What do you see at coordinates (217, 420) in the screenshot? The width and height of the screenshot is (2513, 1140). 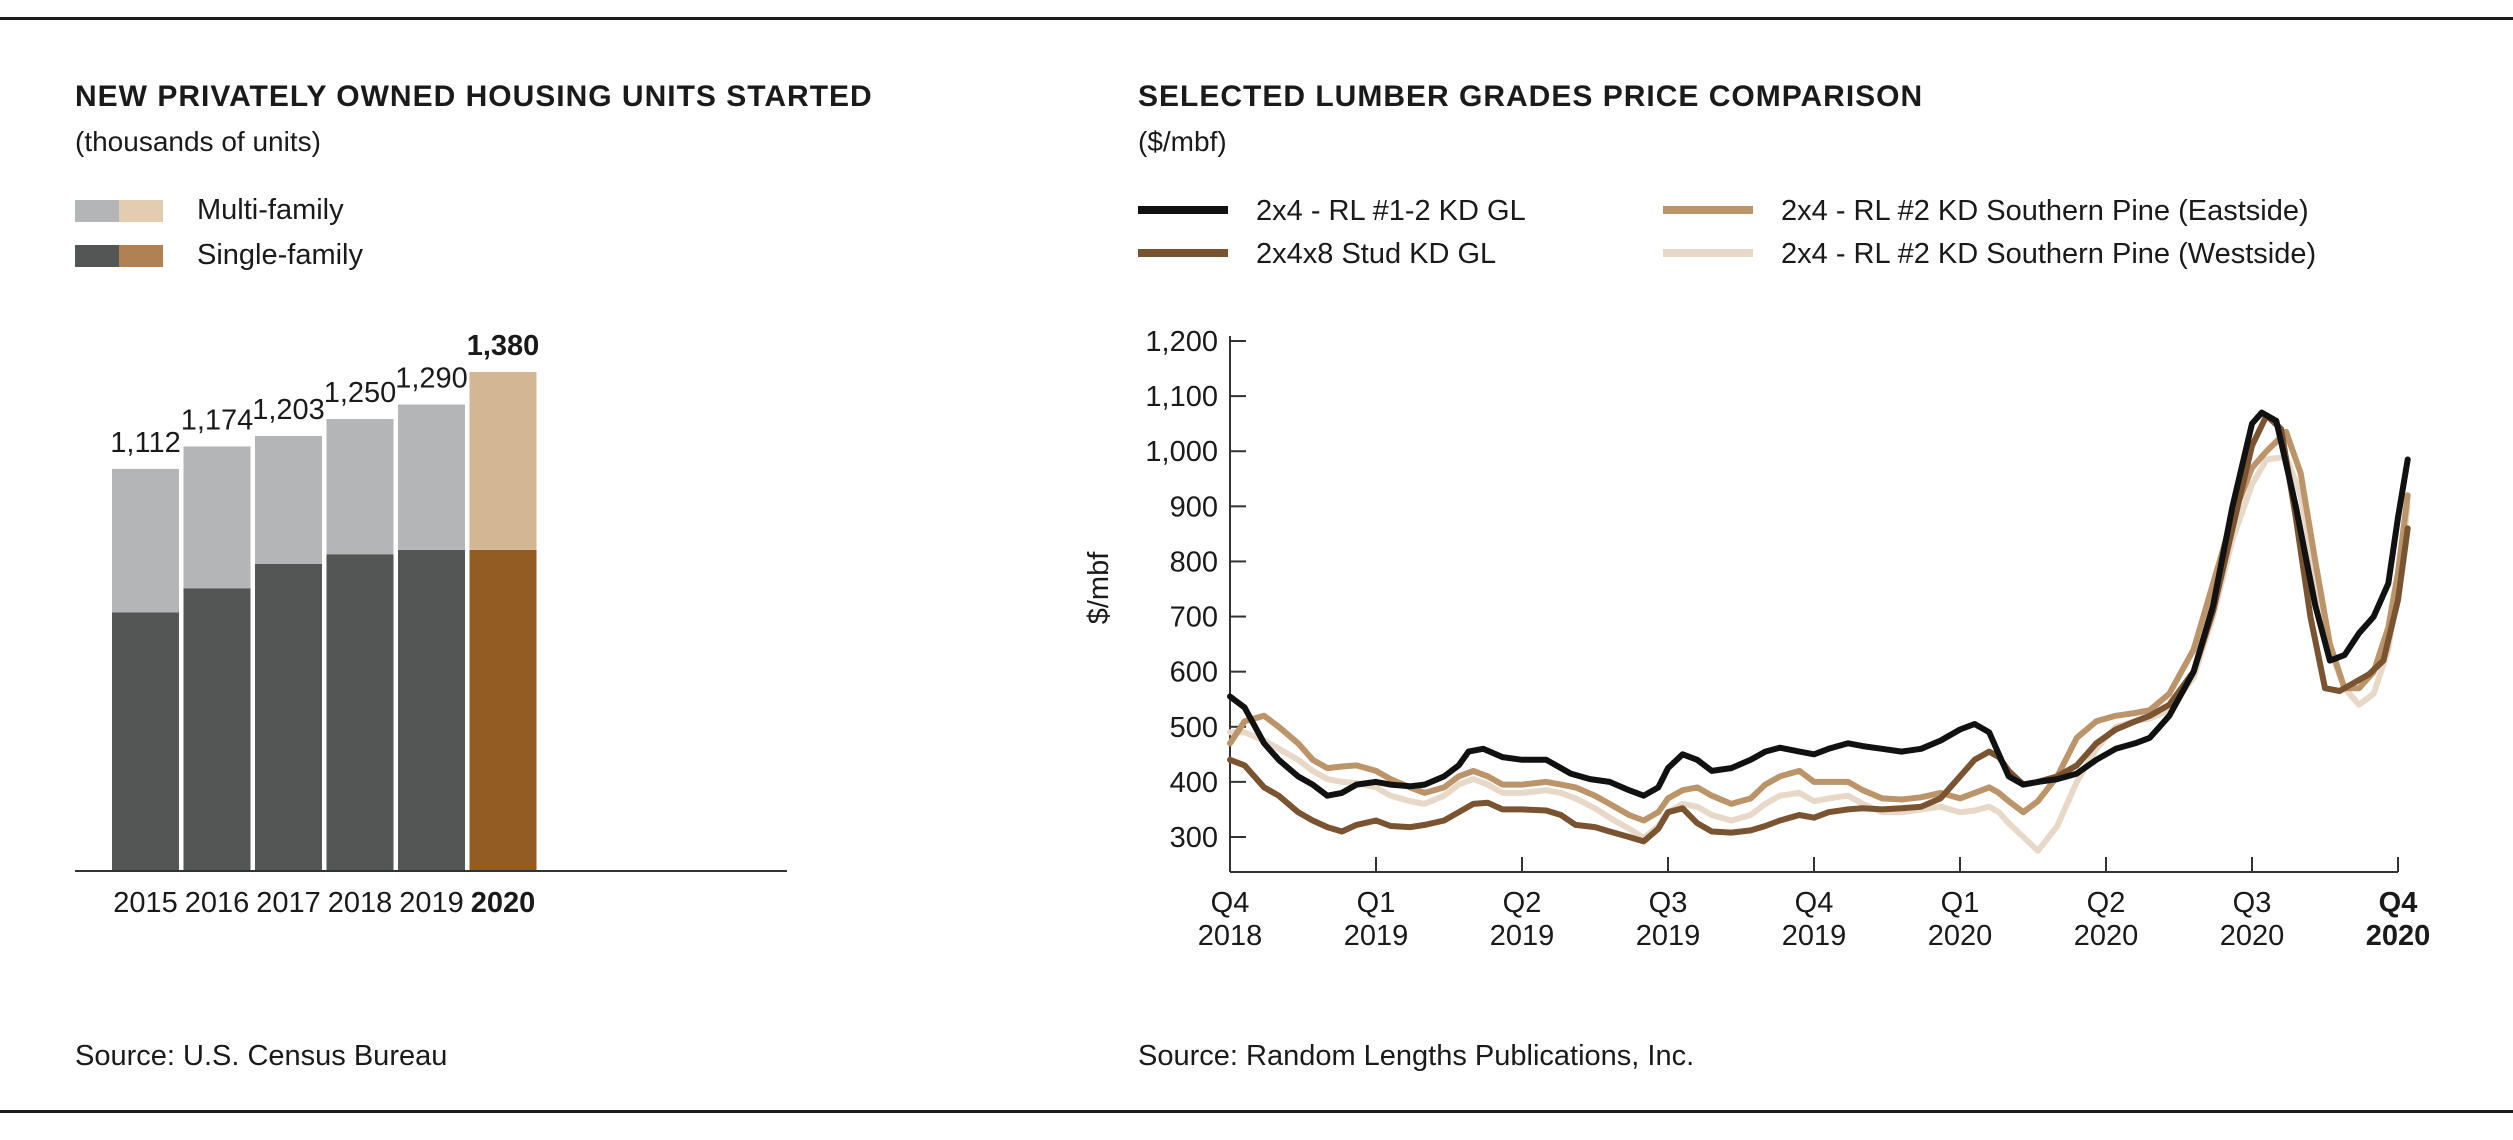 I see `bar-total-label-2016: 1,174` at bounding box center [217, 420].